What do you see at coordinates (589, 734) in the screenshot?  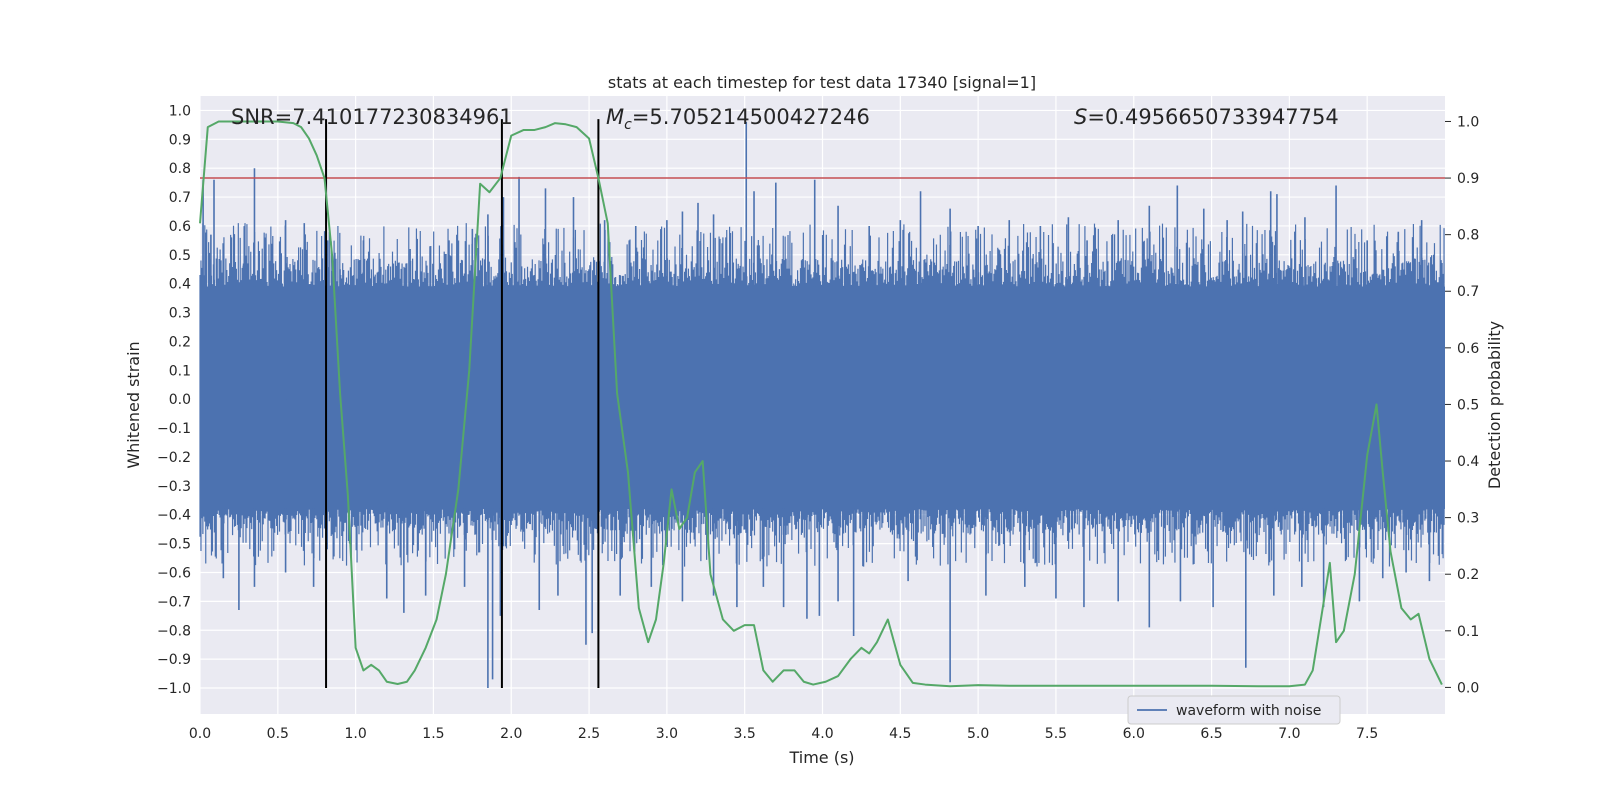 I see `x-tick-label: 2.5` at bounding box center [589, 734].